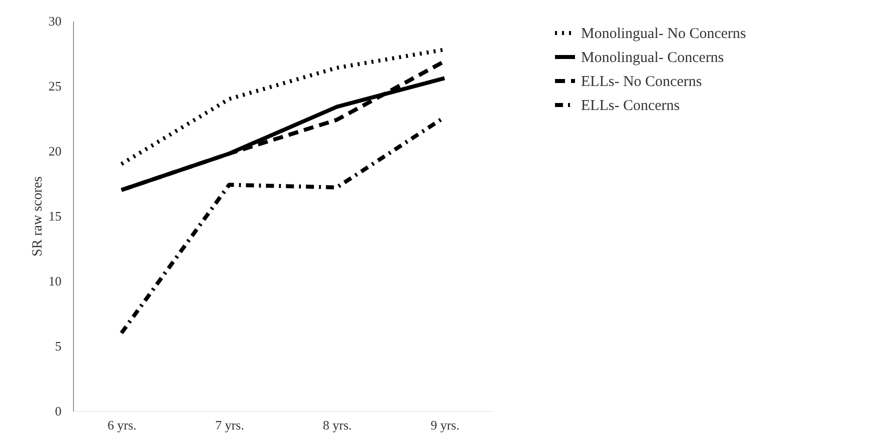  What do you see at coordinates (445, 425) in the screenshot?
I see `x-tick-label: 9 yrs.` at bounding box center [445, 425].